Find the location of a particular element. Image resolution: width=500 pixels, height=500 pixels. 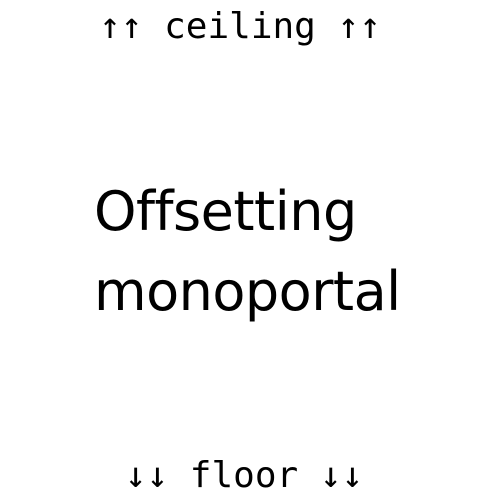

title-line-2: monoportal is located at coordinates (247, 291).